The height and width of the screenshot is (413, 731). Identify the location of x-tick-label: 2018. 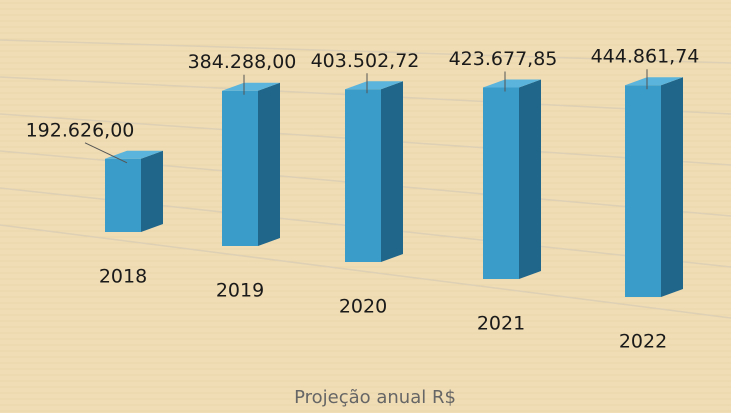
(123, 277).